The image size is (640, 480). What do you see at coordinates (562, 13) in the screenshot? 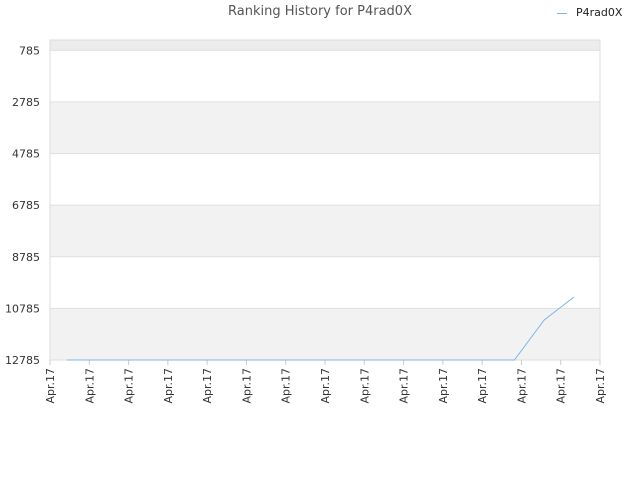
I see `legend-swatch` at bounding box center [562, 13].